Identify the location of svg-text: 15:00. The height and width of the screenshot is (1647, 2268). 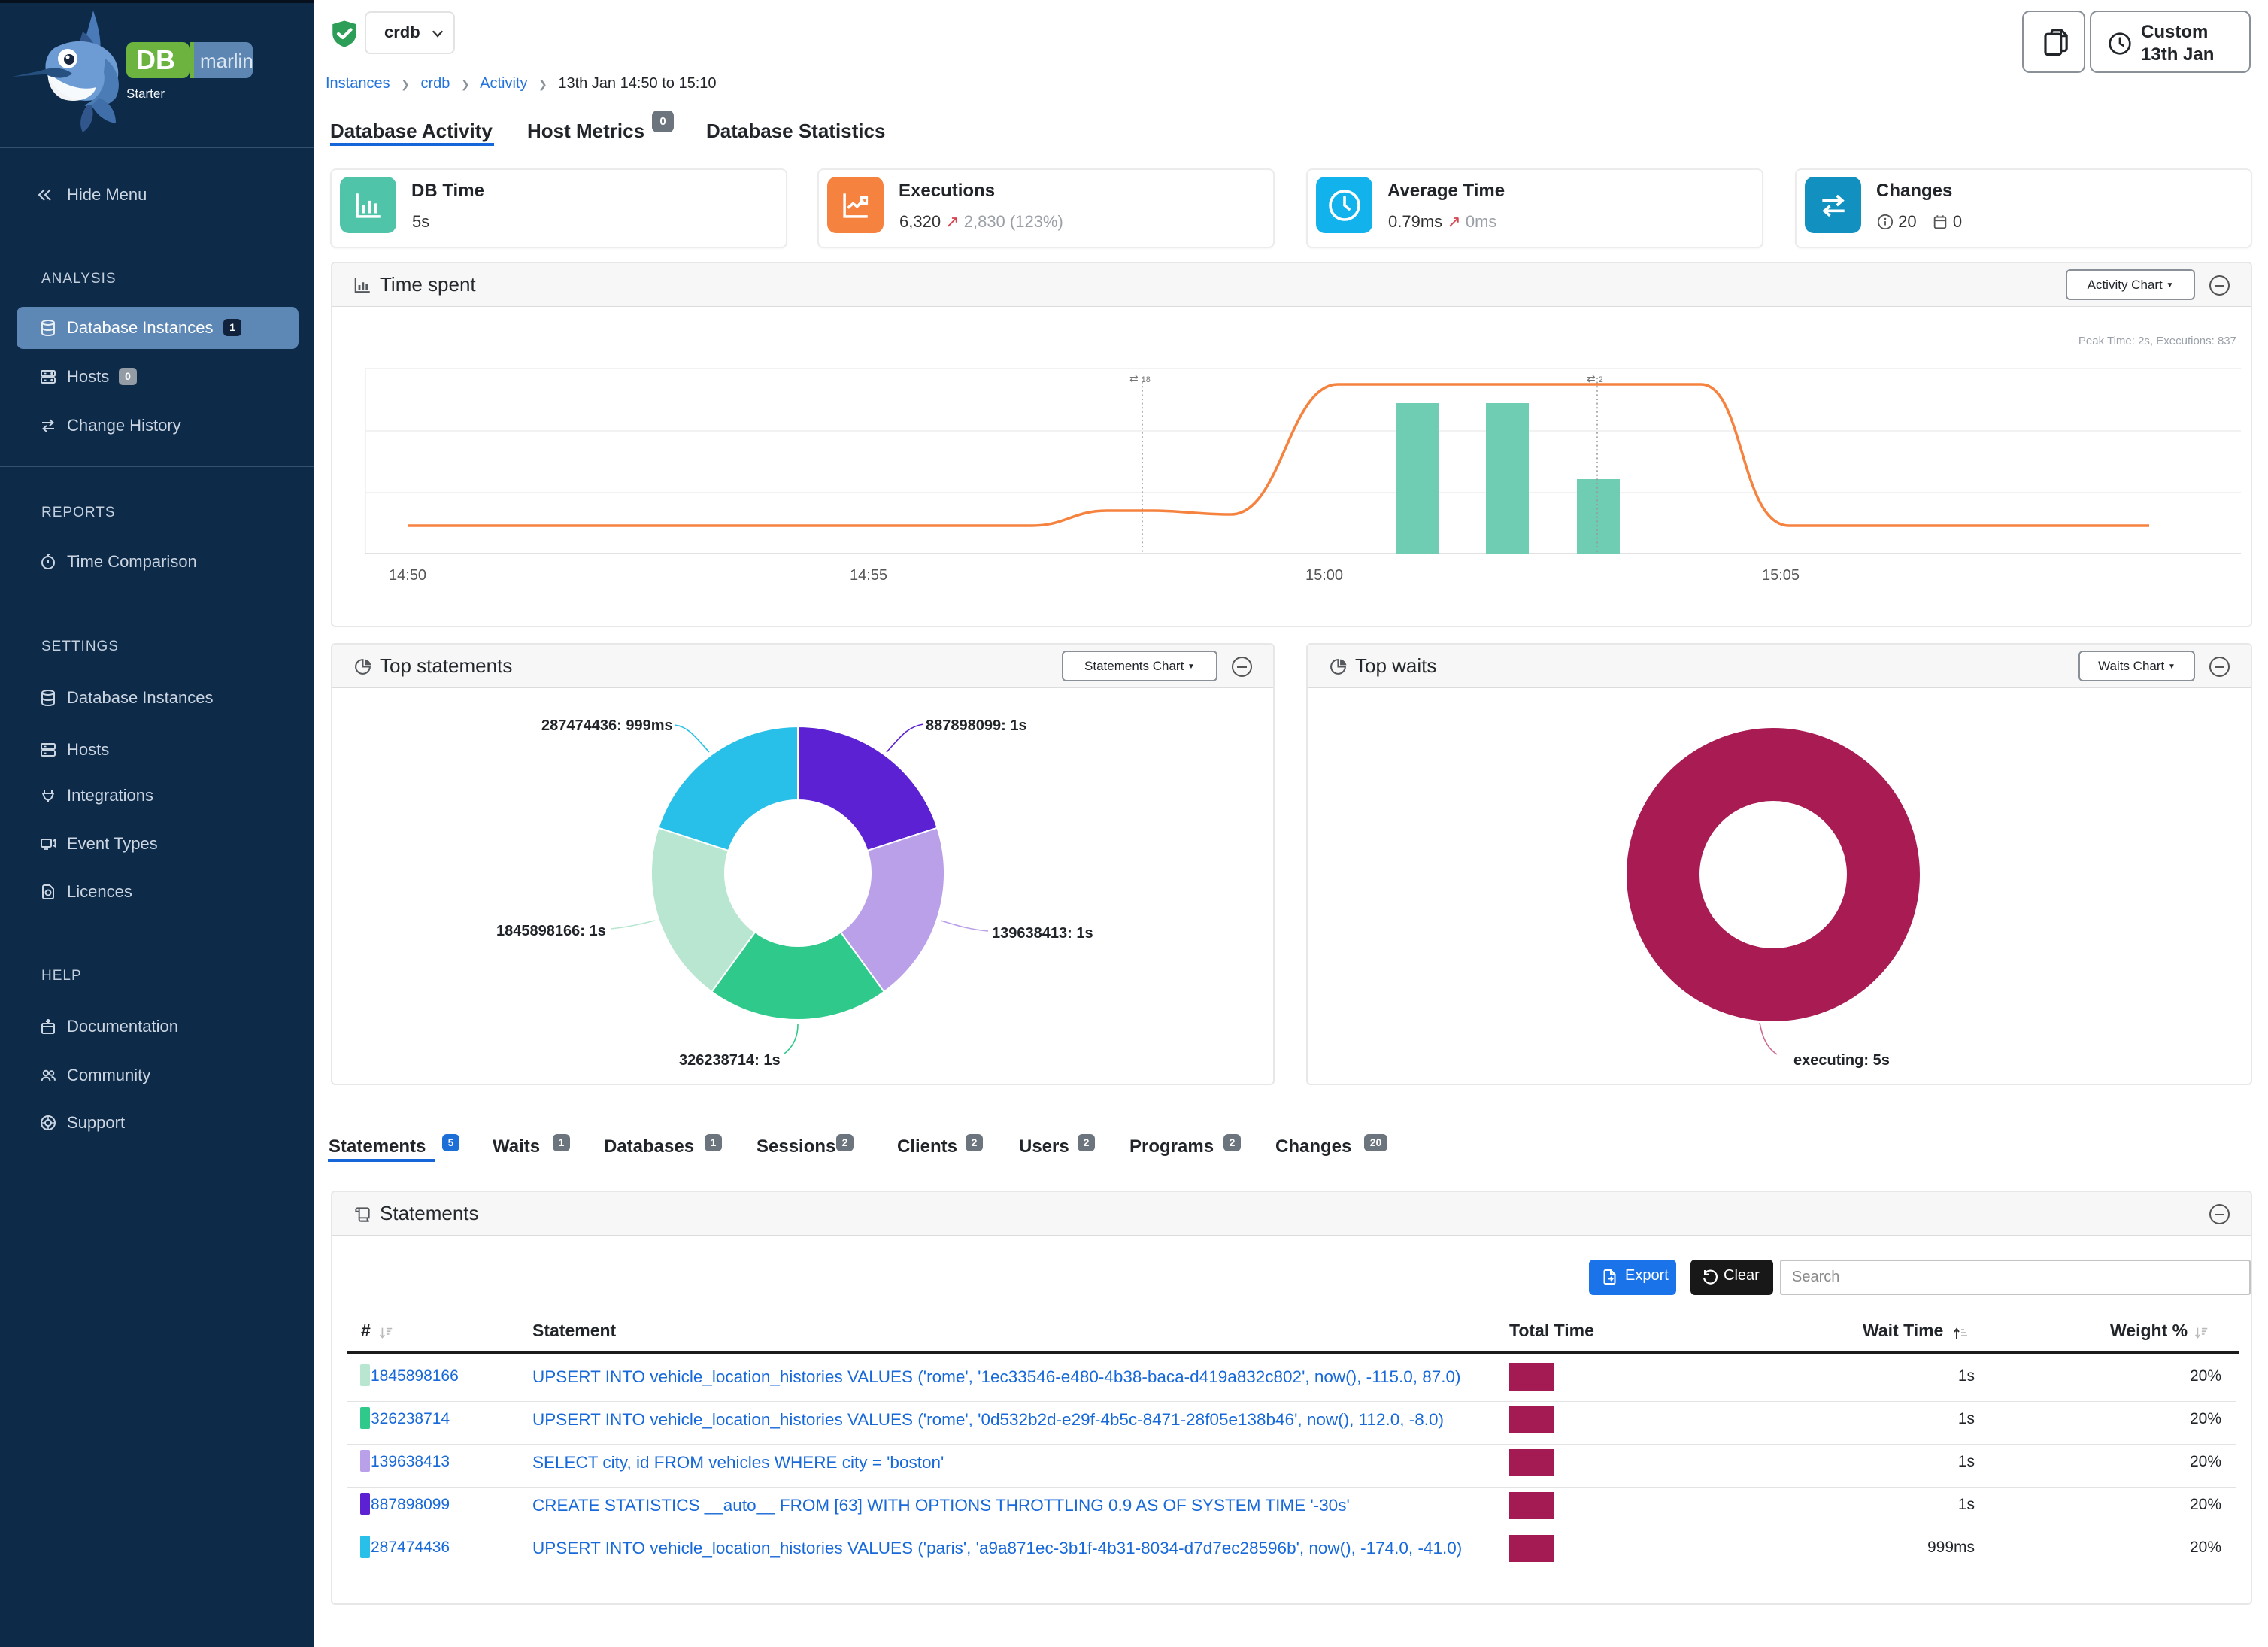
(1324, 575).